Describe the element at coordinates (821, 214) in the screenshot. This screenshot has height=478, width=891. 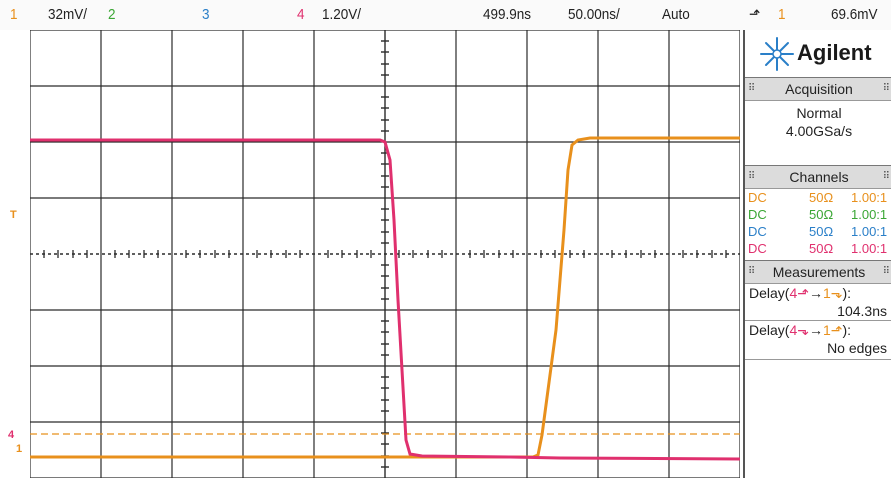
I see `ch2-impedance: 50Ω` at that location.